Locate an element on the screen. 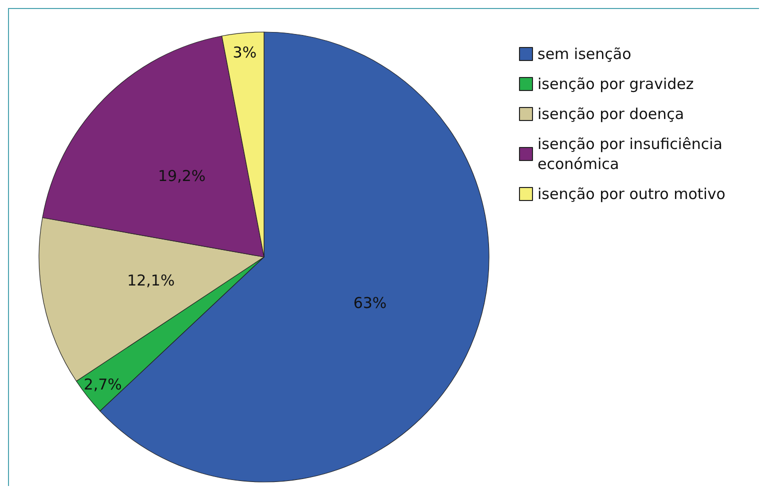 Image resolution: width=767 pixels, height=494 pixels. legend-label: isenção por gravidez is located at coordinates (616, 84).